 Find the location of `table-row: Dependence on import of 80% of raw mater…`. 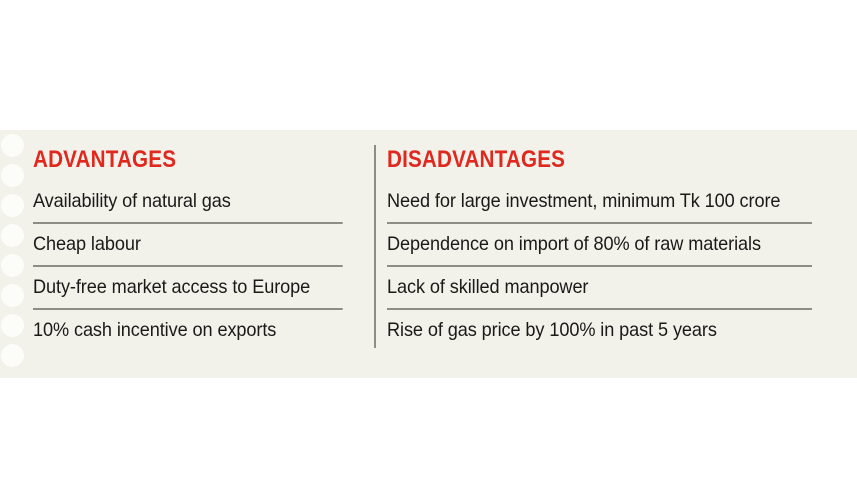

table-row: Dependence on import of 80% of raw mater… is located at coordinates (600, 243).